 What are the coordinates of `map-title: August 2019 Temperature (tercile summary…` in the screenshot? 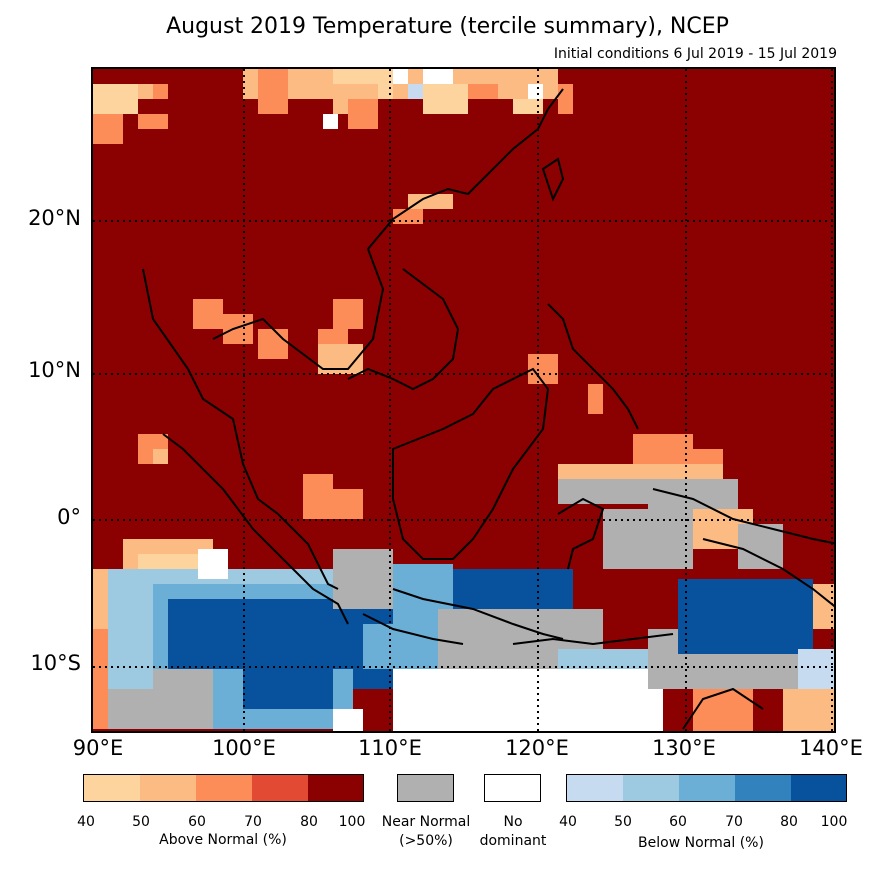 It's located at (447, 26).